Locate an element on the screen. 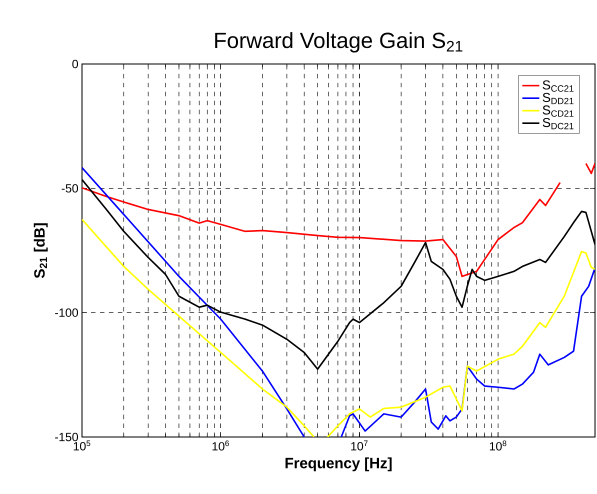 This screenshot has height=494, width=597. legend-label: S$_{CC21}$ is located at coordinates (558, 86).